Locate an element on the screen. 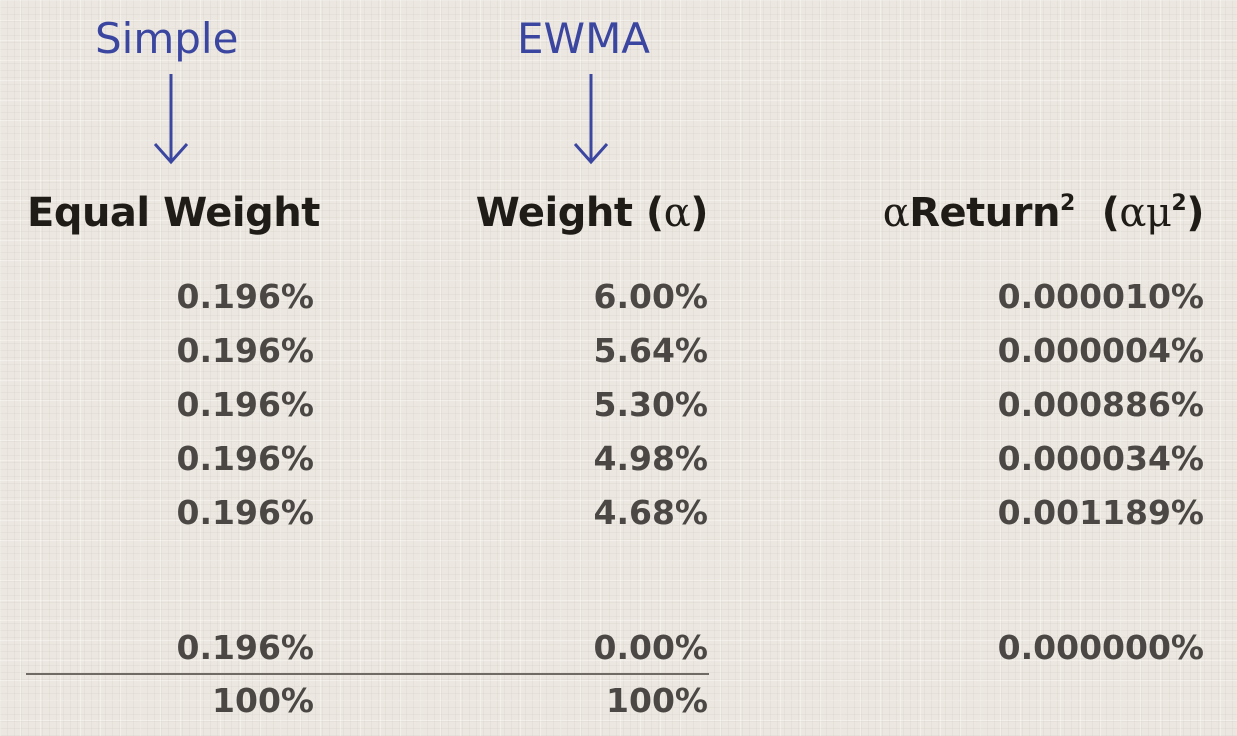  weight-alpha-header: Weight (α) is located at coordinates (592, 213).